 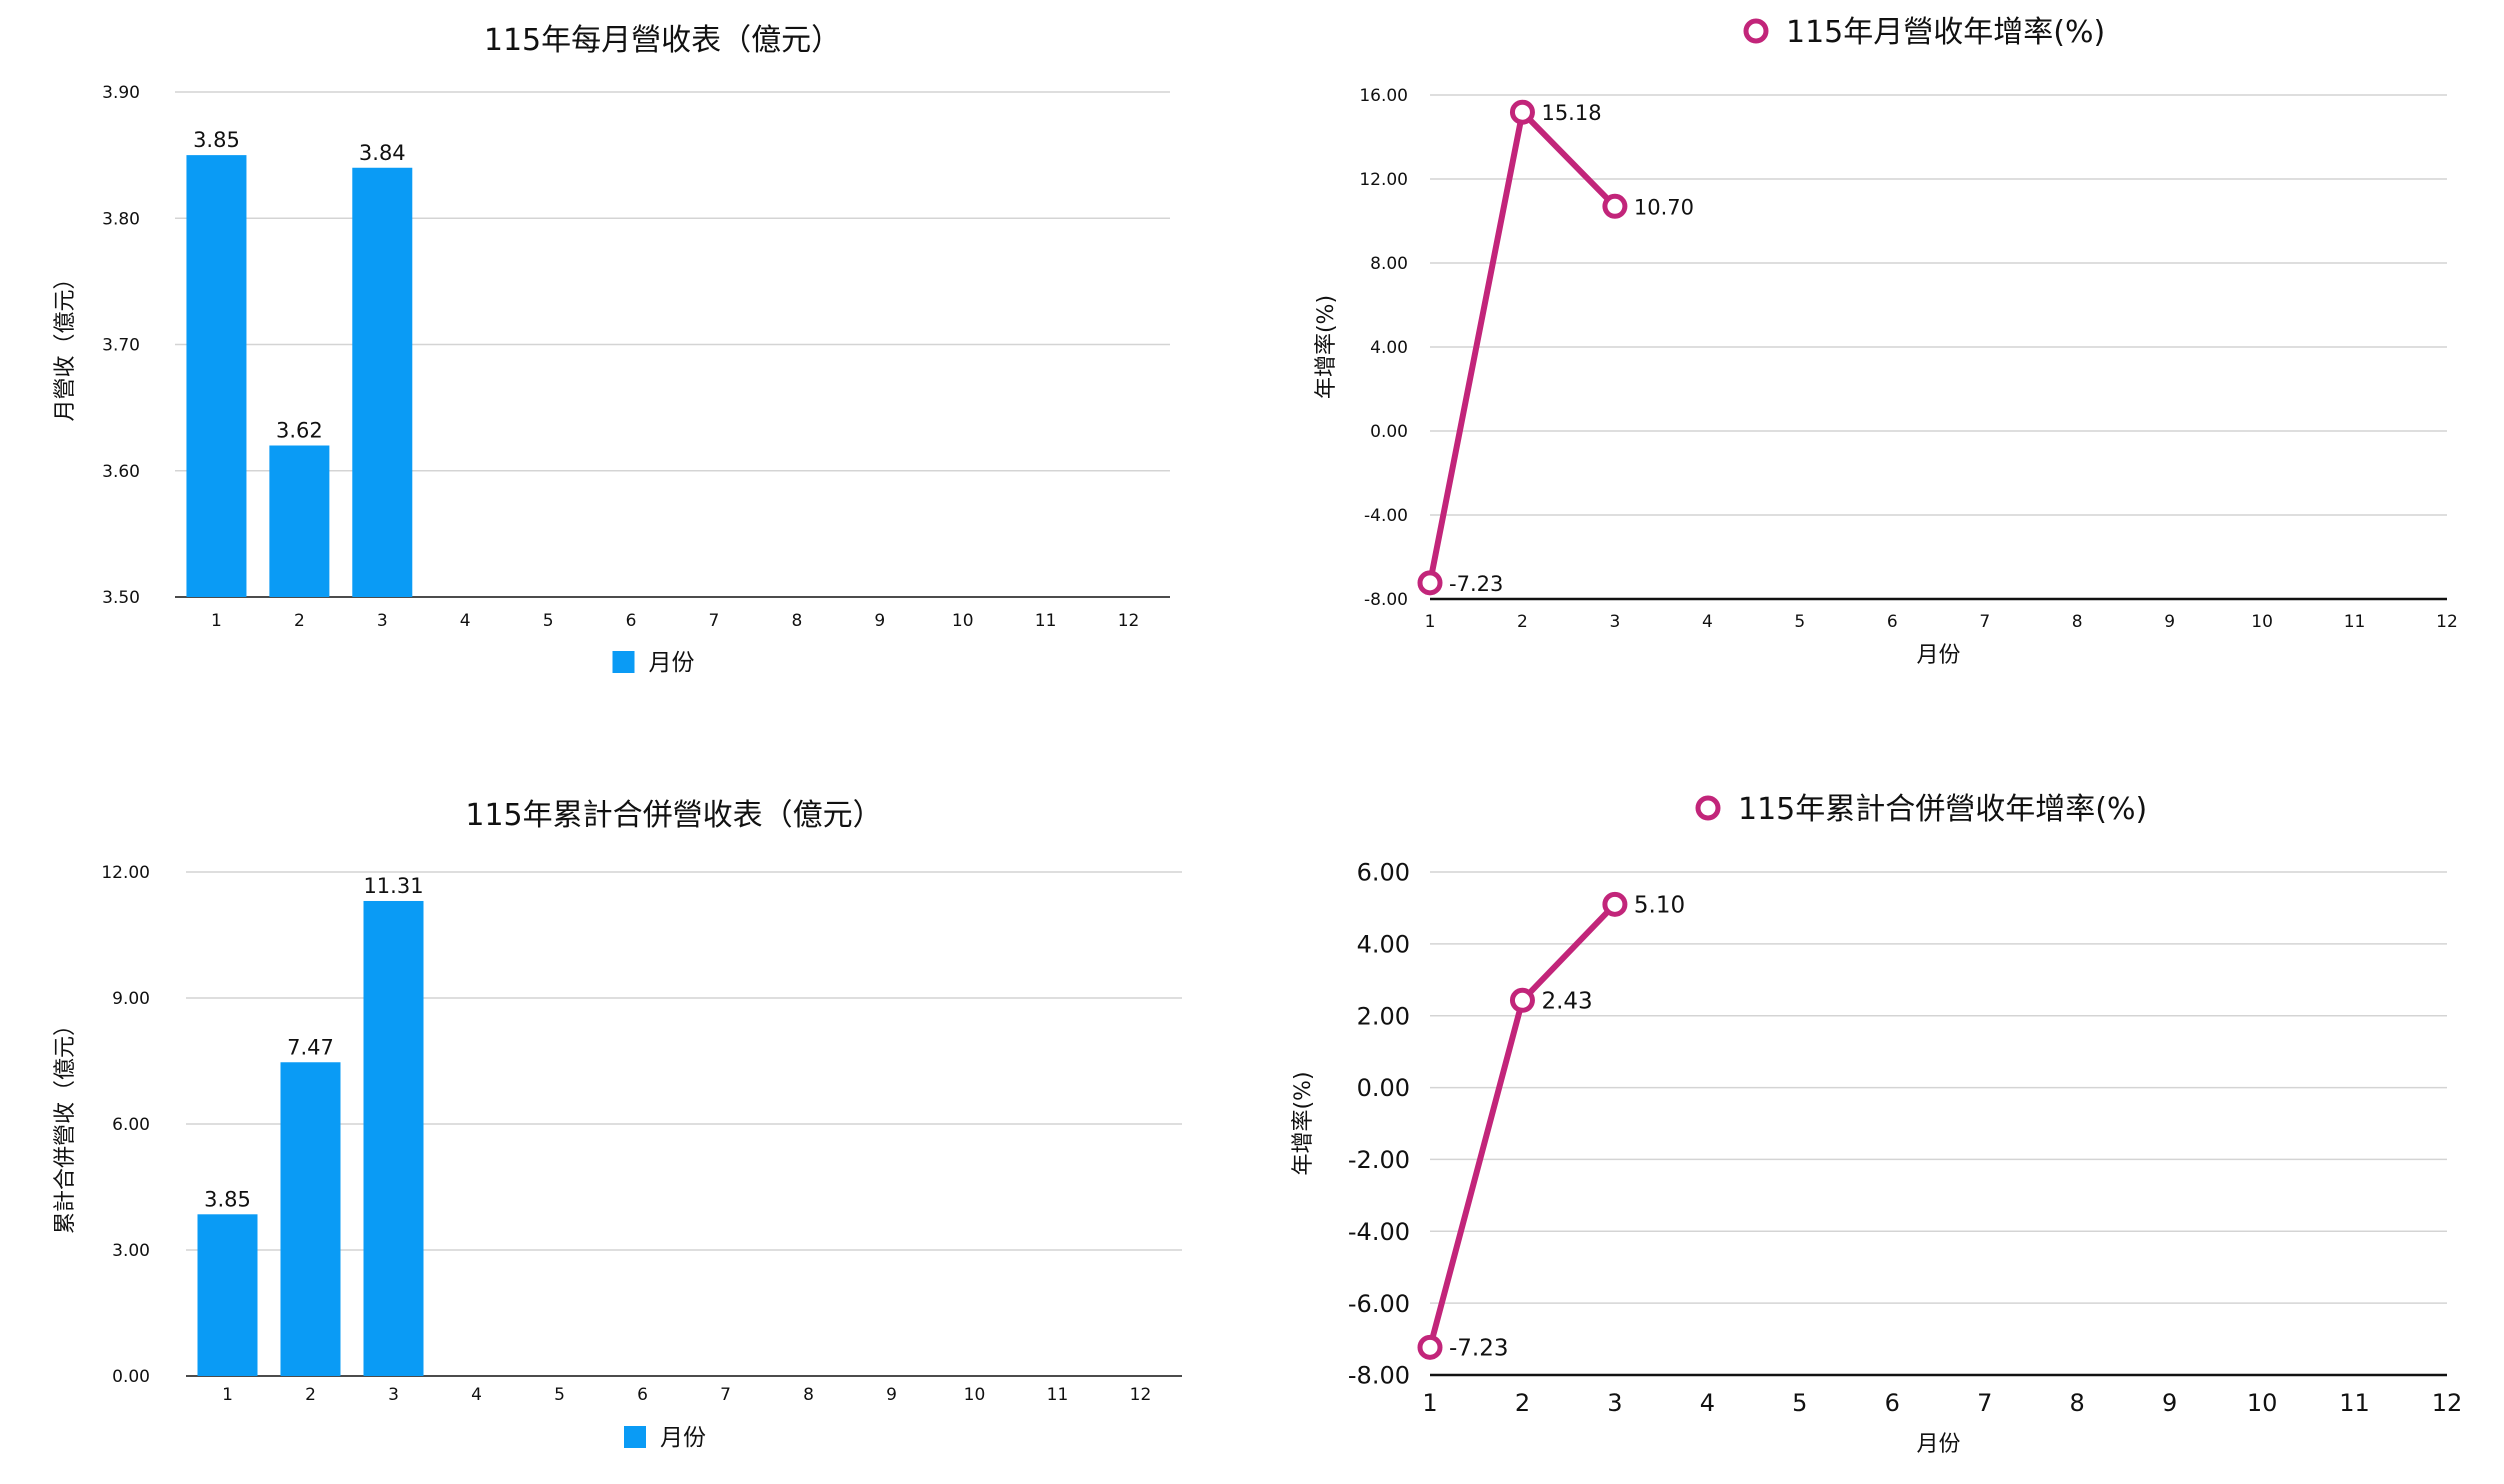 I want to click on y-axis-label: 月營收（億元）, so click(x=65, y=344).